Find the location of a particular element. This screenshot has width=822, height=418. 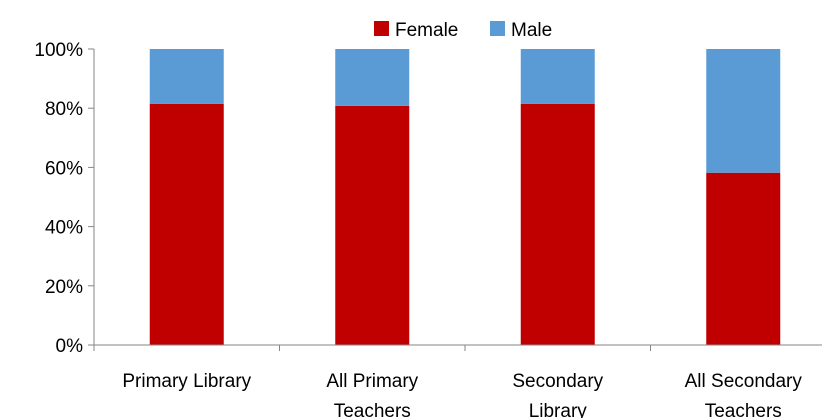

bar-male-secondary-library is located at coordinates (557, 76).